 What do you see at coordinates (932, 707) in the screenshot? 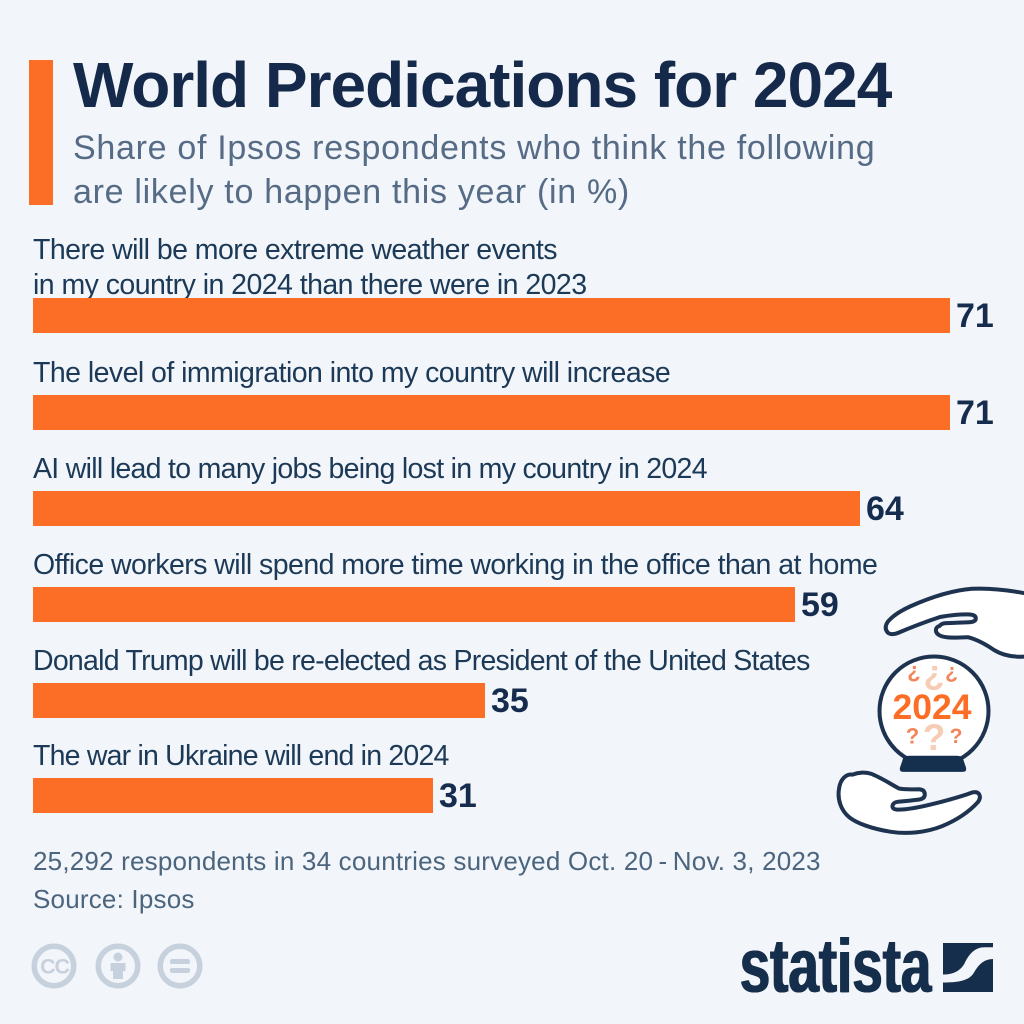
I see `svg-text: 2024` at bounding box center [932, 707].